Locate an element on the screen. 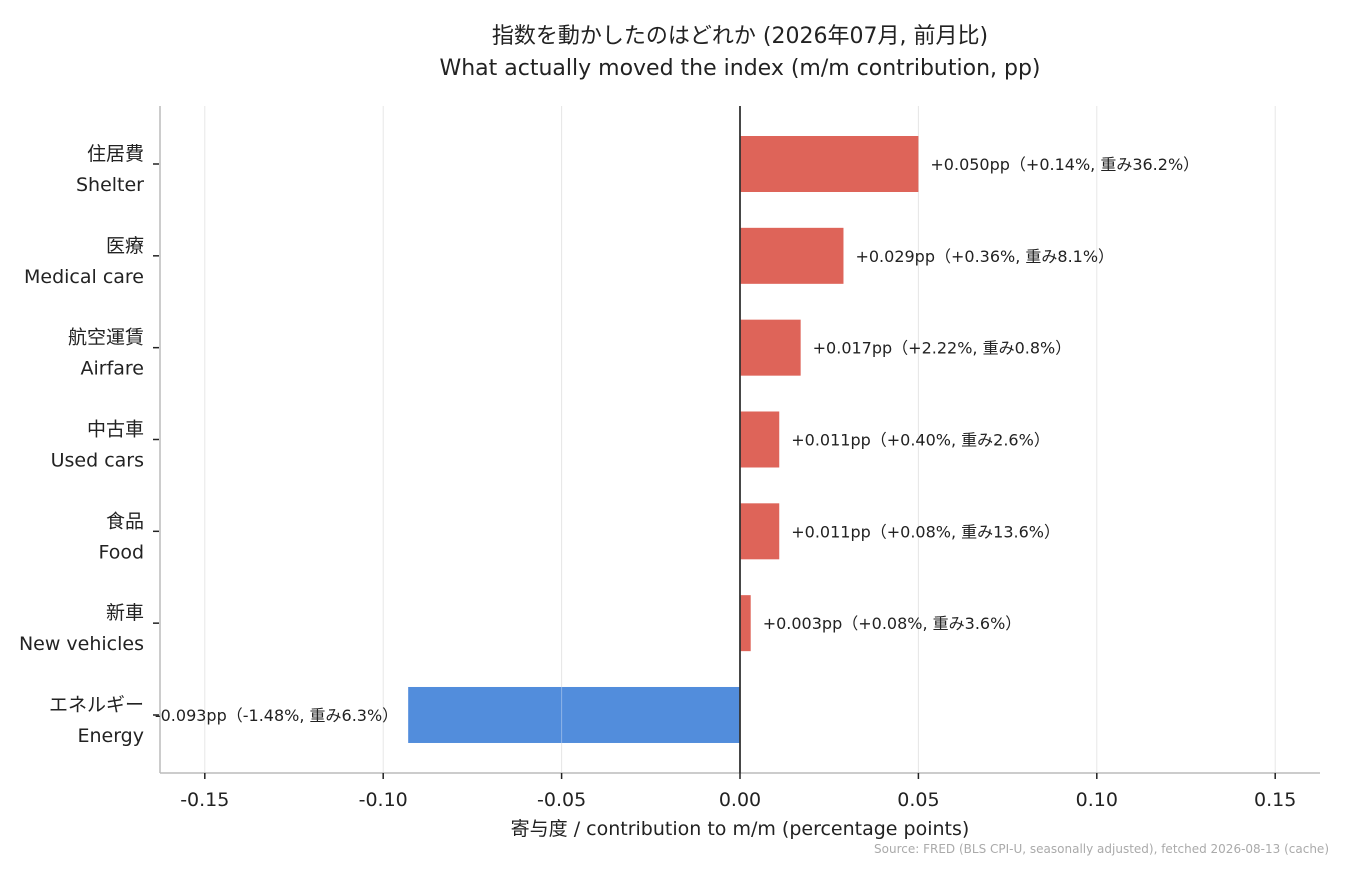 The width and height of the screenshot is (1345, 872). category-label-en: Medical care is located at coordinates (84, 277).